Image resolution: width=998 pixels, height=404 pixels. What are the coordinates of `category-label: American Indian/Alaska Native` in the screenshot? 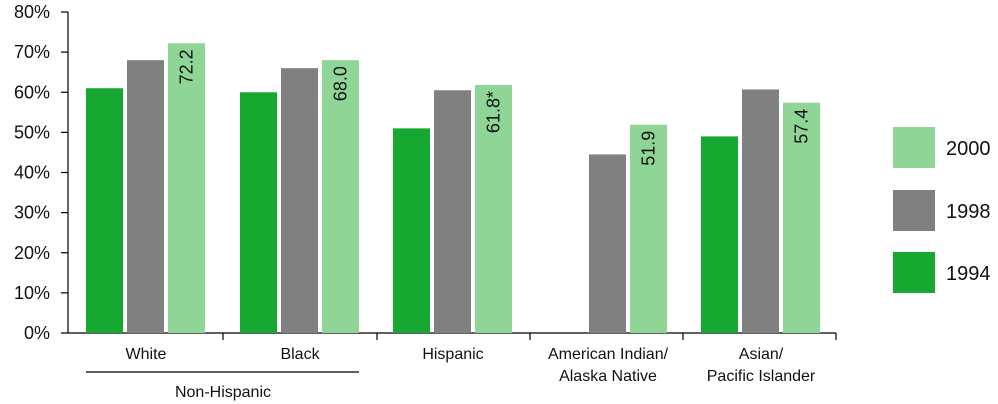 It's located at (608, 365).